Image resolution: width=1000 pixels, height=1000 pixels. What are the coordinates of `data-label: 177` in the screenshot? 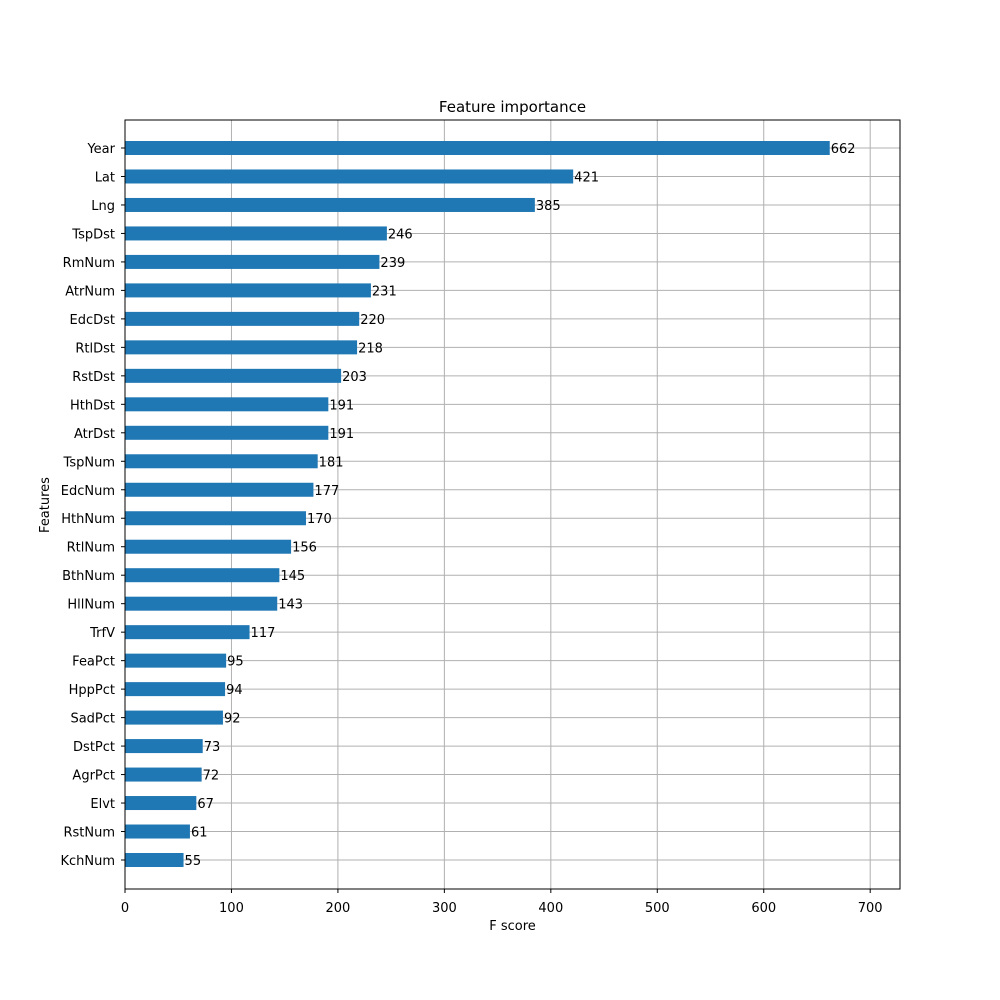 It's located at (326, 491).